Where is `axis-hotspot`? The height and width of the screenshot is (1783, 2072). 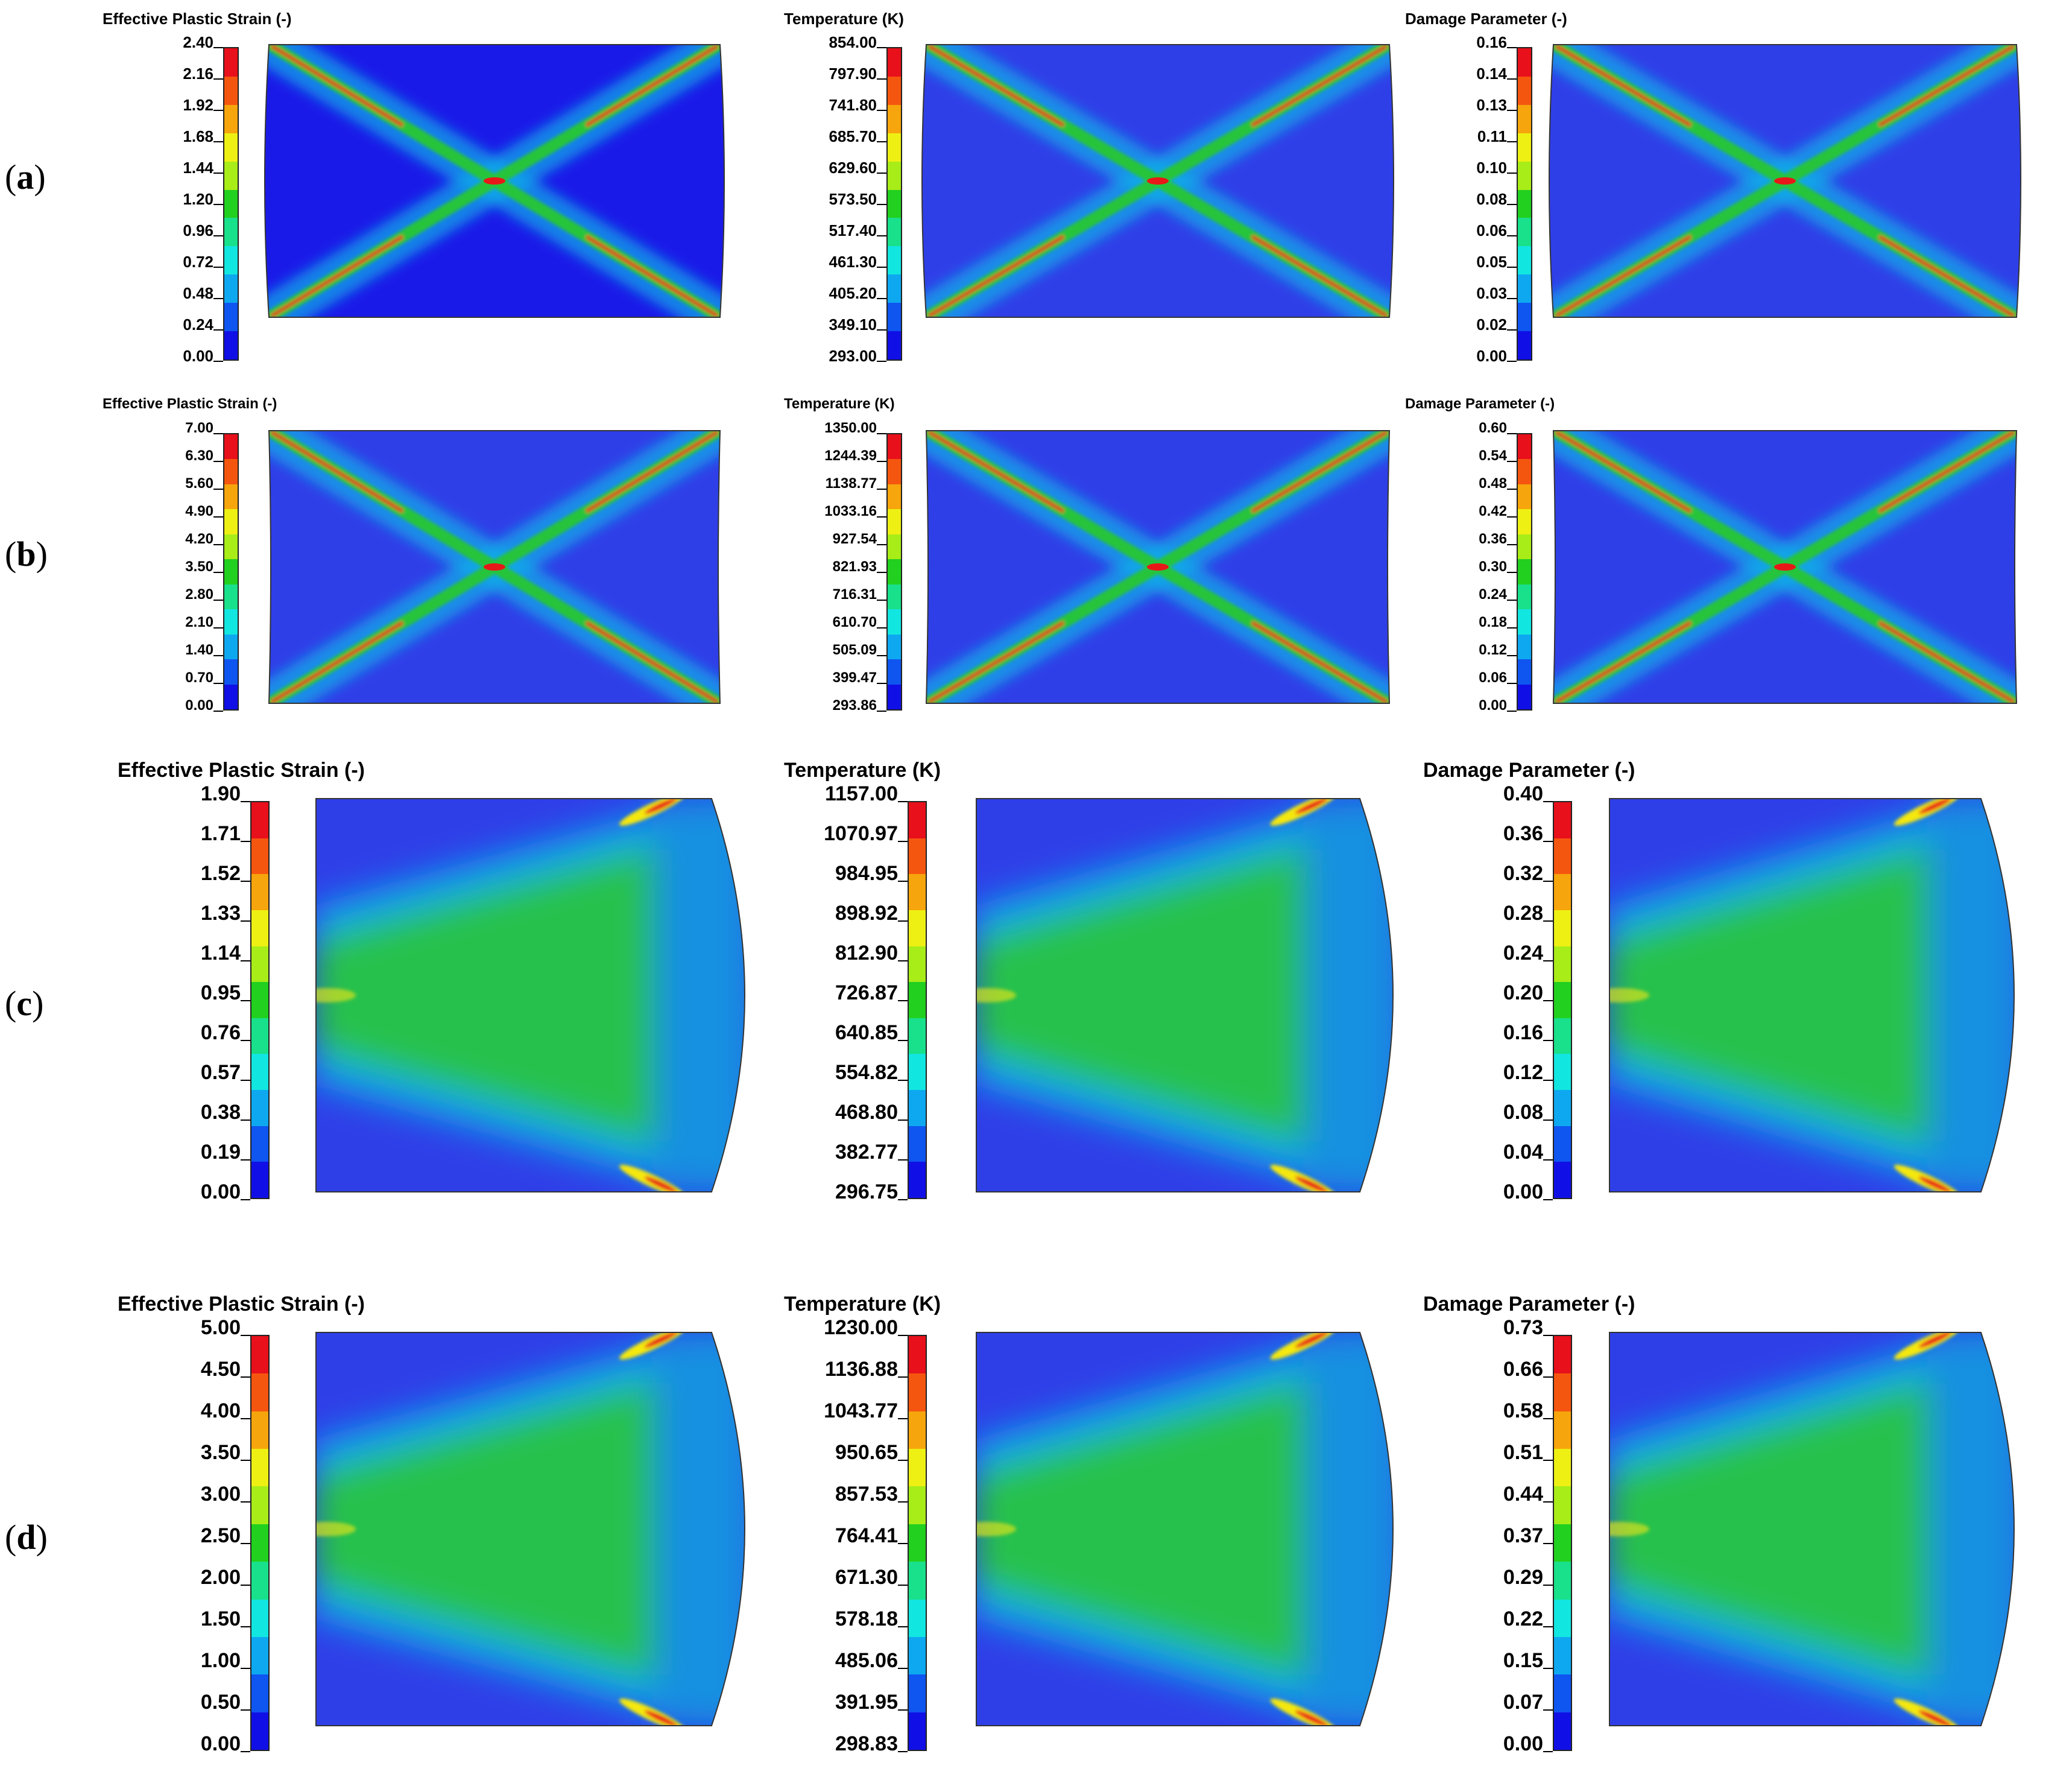 axis-hotspot is located at coordinates (996, 1529).